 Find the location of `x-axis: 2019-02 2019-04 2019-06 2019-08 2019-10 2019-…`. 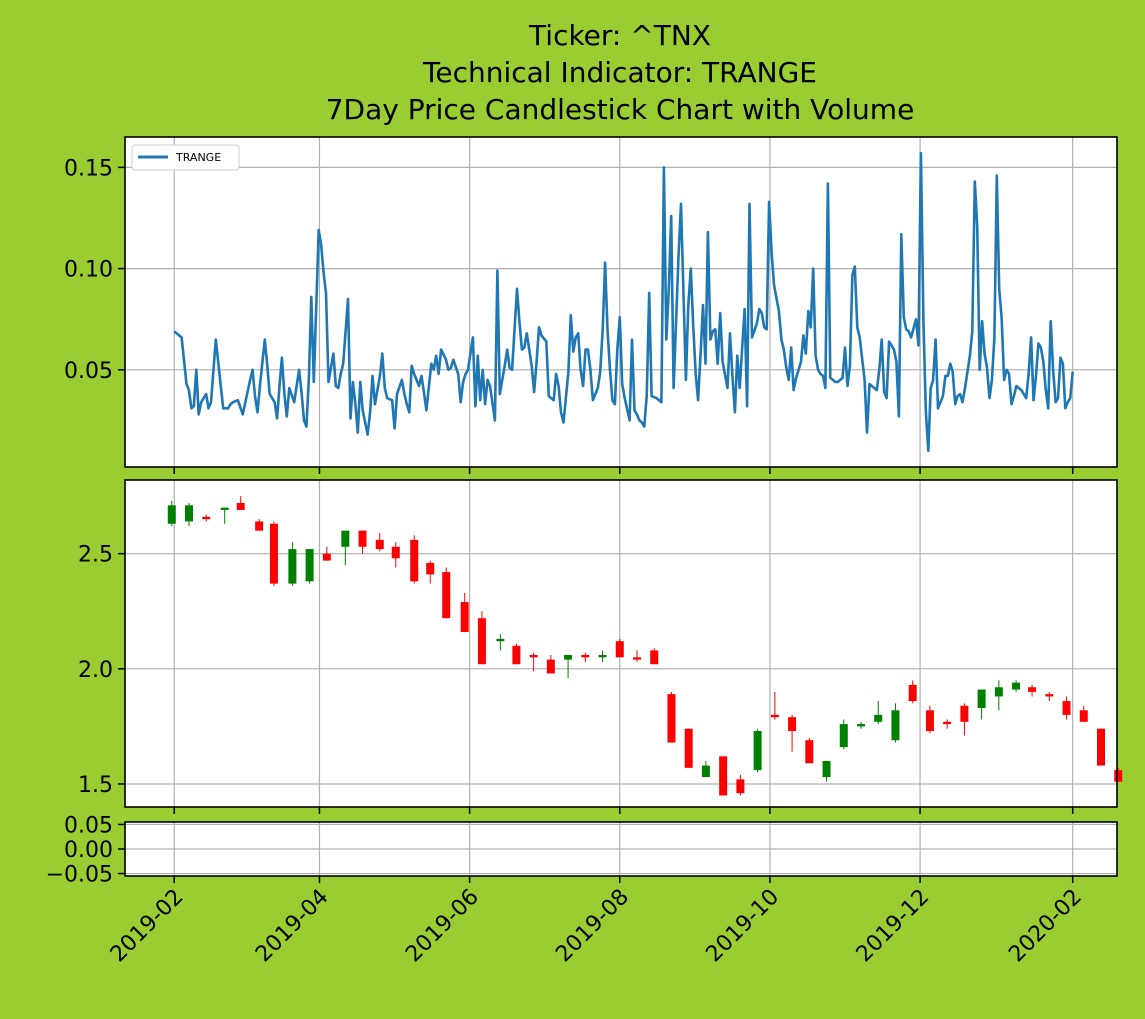

x-axis: 2019-02 2019-04 2019-06 2019-08 2019-10 2019-… is located at coordinates (596, 926).